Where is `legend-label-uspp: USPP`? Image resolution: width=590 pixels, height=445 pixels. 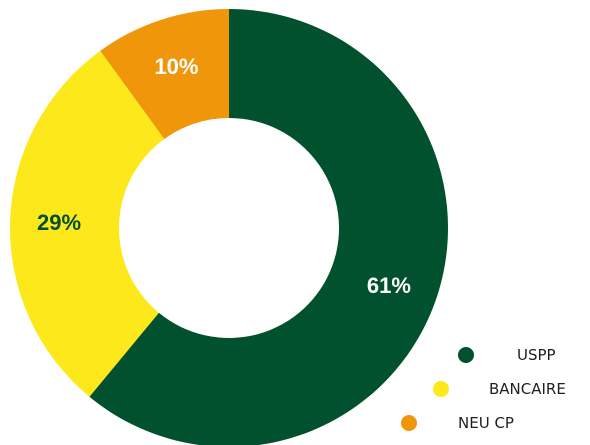
legend-label-uspp: USPP is located at coordinates (536, 355).